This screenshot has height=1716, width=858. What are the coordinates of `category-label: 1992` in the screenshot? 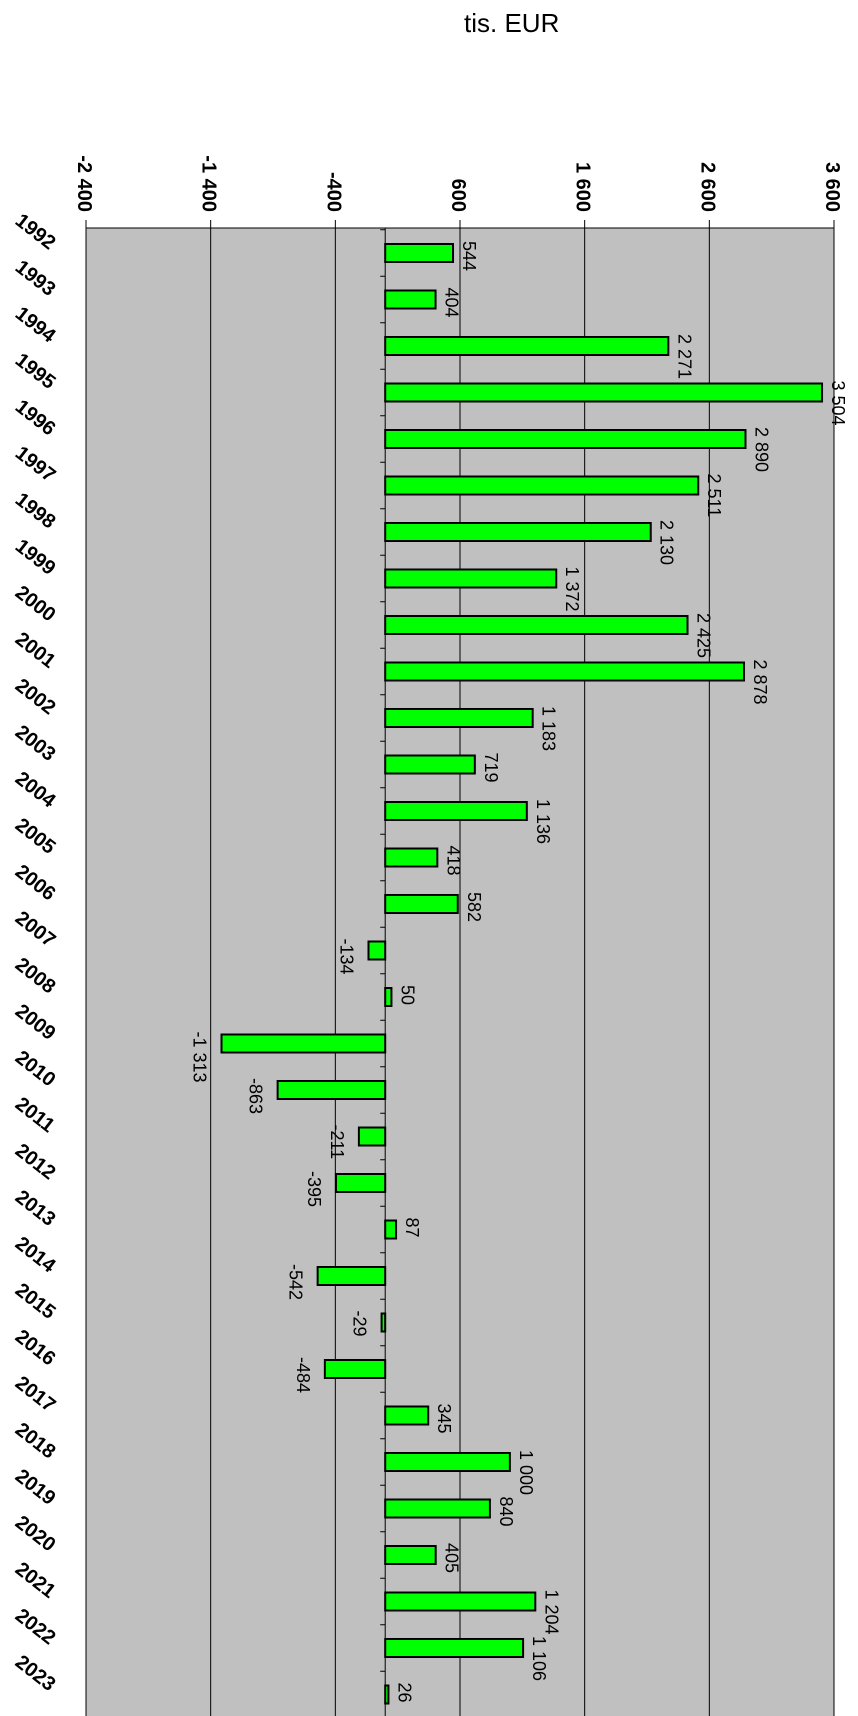 It's located at (35, 232).